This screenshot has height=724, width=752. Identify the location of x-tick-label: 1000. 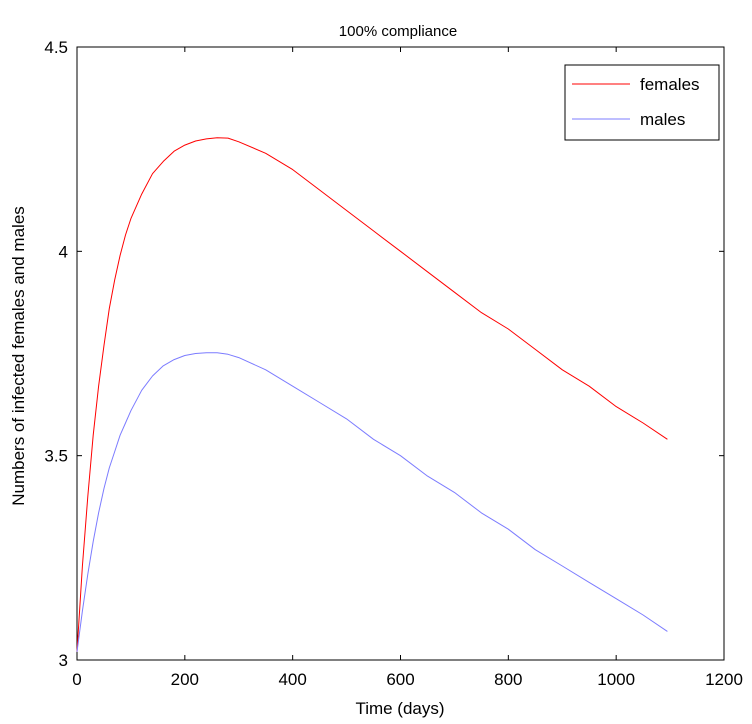
(616, 679).